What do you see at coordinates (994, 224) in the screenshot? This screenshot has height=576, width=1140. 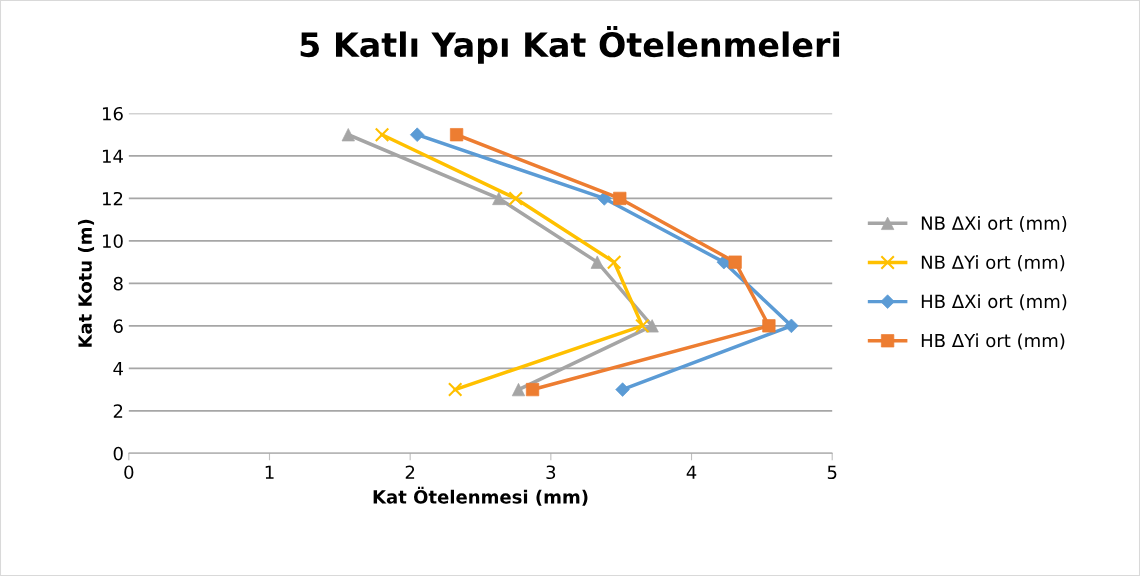 I see `legend-label: NB ΔXi ort (mm)` at bounding box center [994, 224].